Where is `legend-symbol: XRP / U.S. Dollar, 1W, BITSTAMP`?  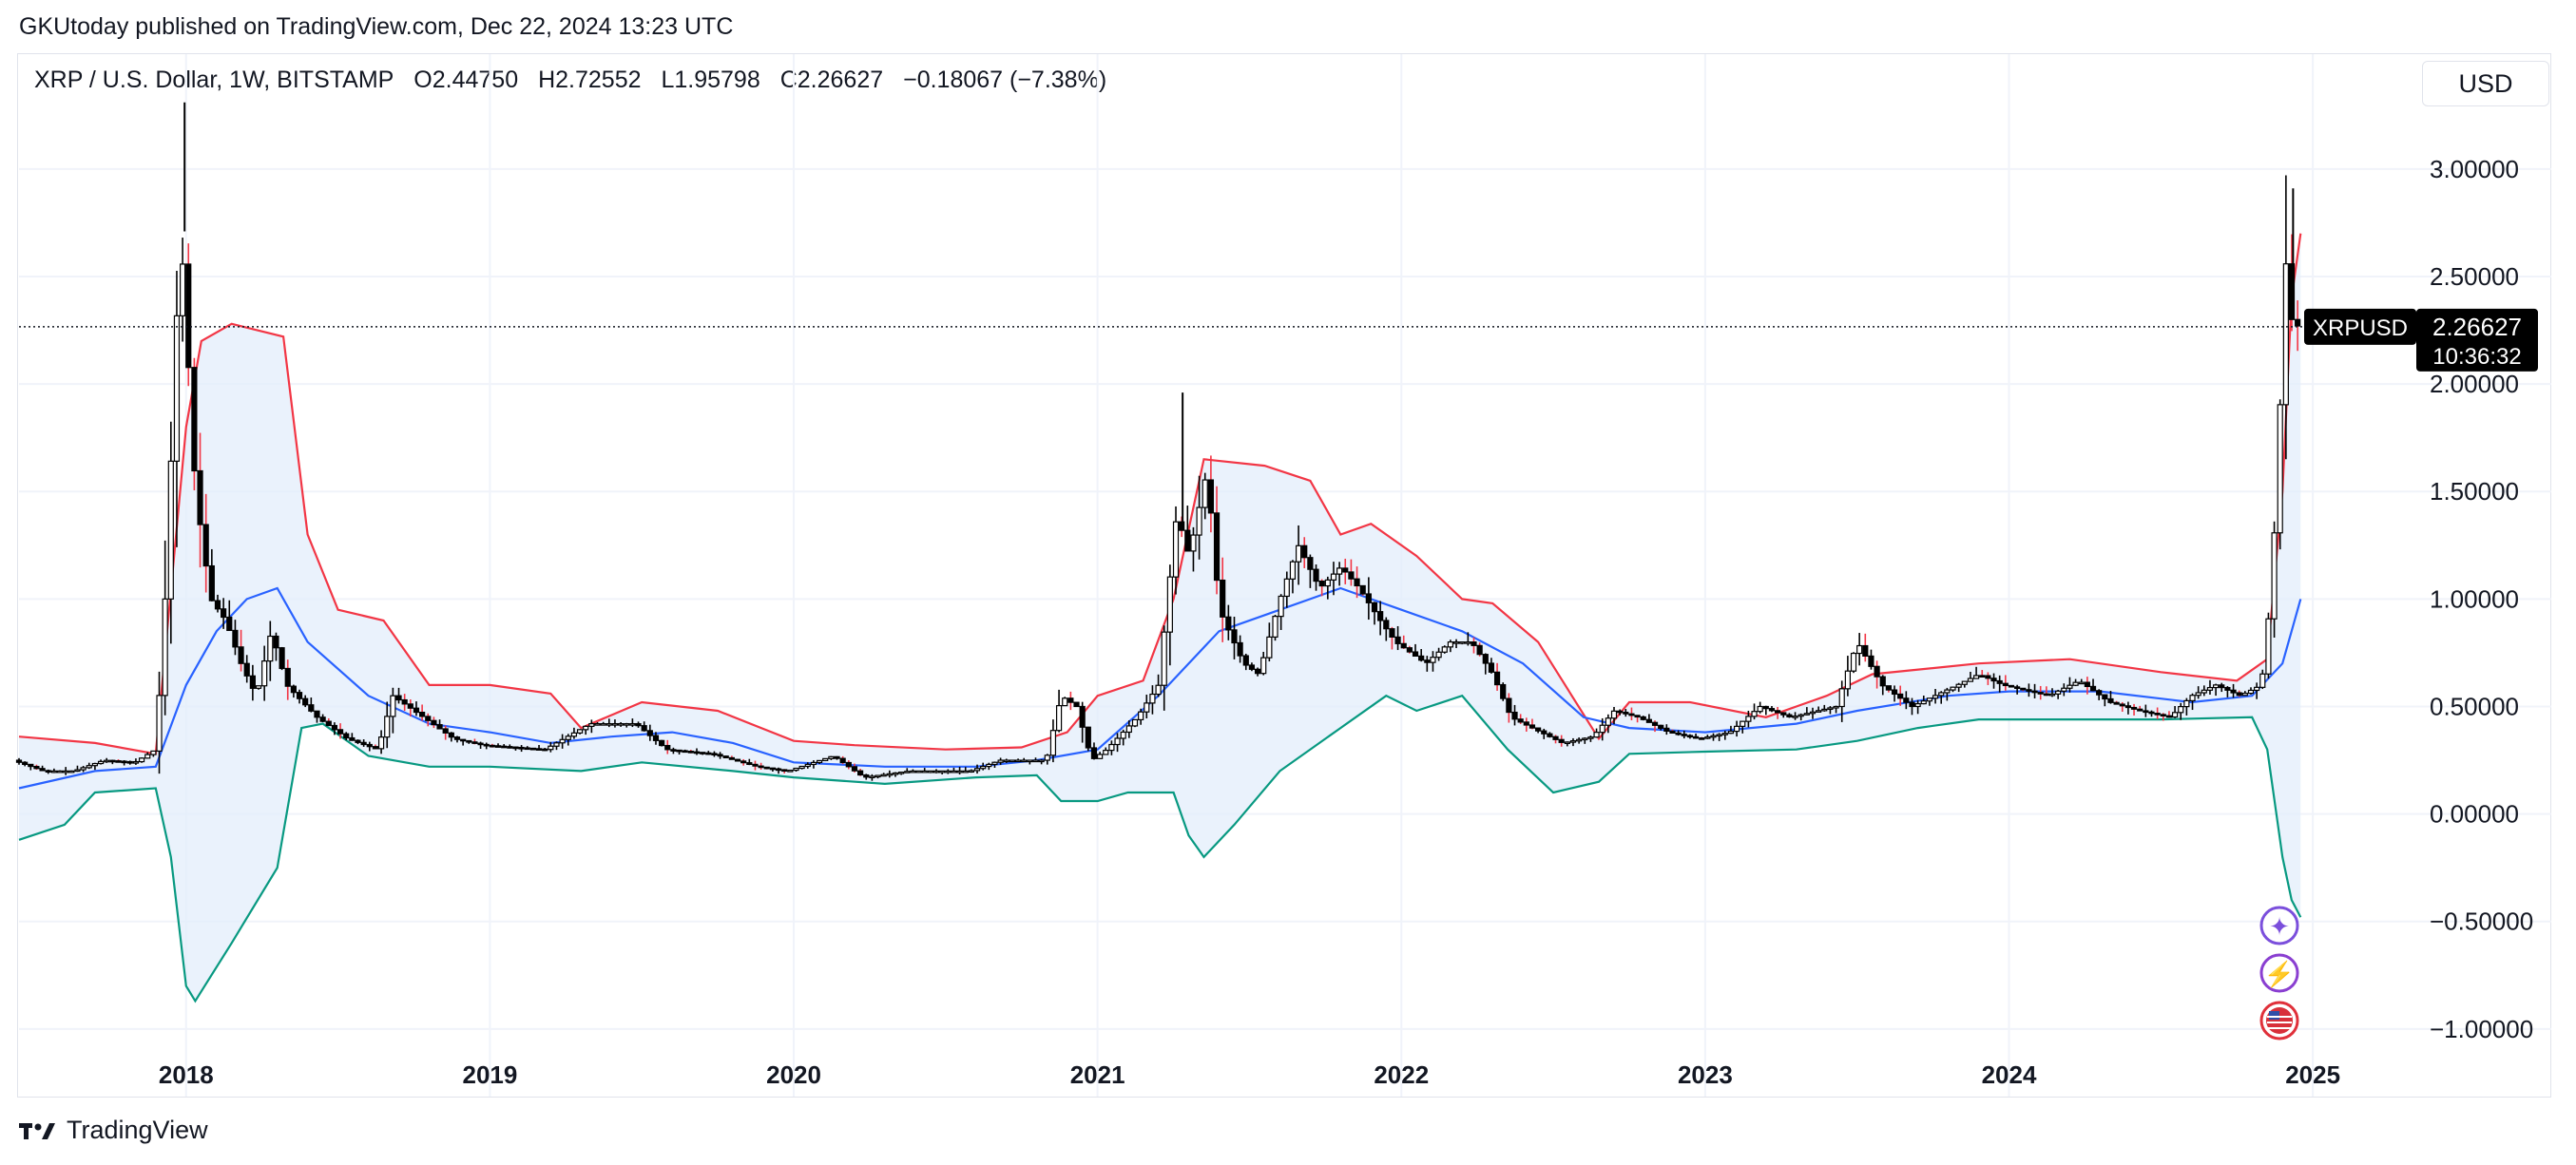
legend-symbol: XRP / U.S. Dollar, 1W, BITSTAMP is located at coordinates (214, 80).